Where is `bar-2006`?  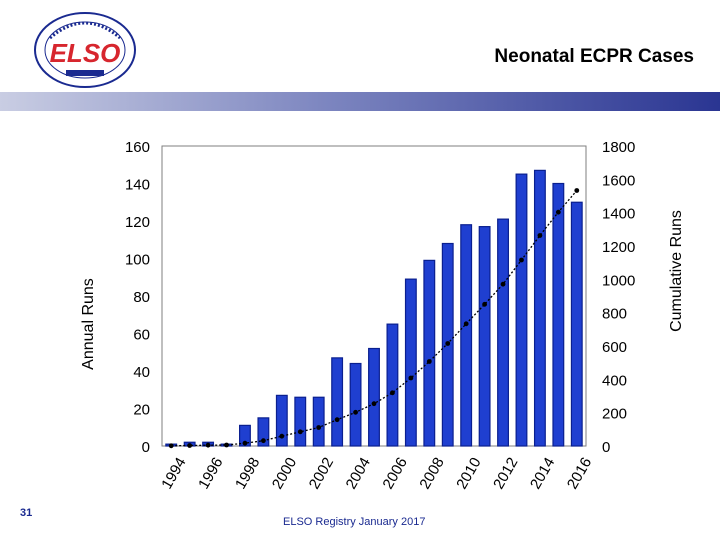 bar-2006 is located at coordinates (392, 385).